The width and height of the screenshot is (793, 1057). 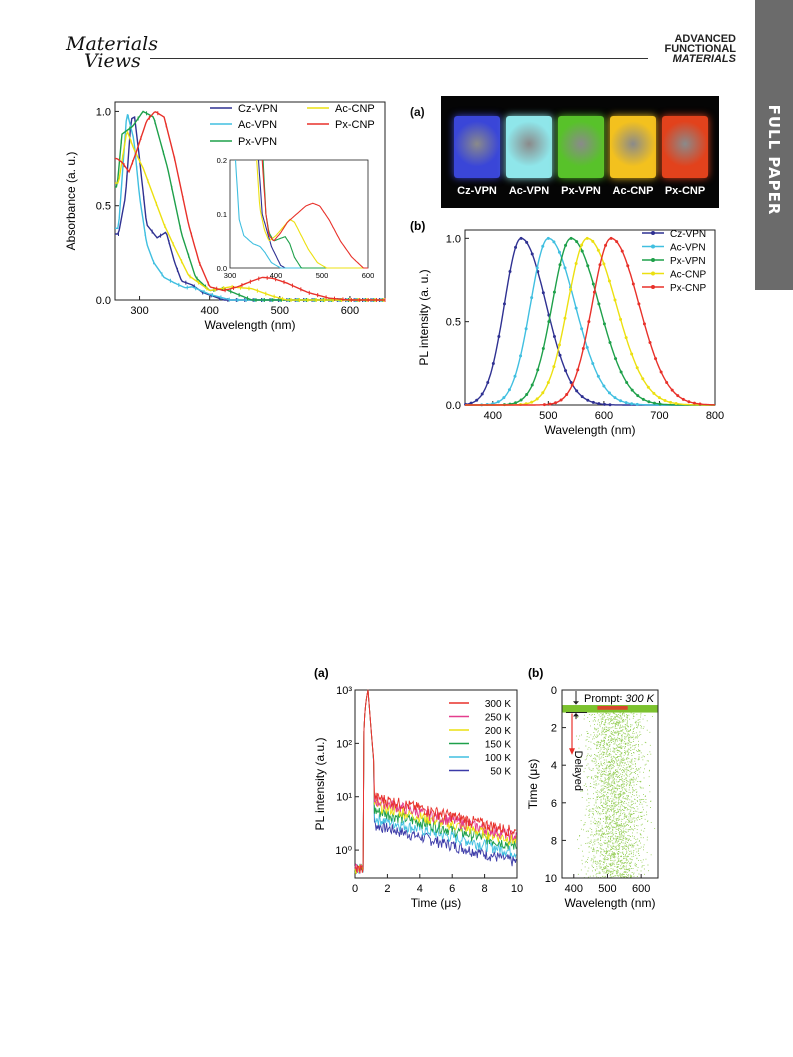 What do you see at coordinates (688, 288) in the screenshot?
I see `legend-label: Px-CNP` at bounding box center [688, 288].